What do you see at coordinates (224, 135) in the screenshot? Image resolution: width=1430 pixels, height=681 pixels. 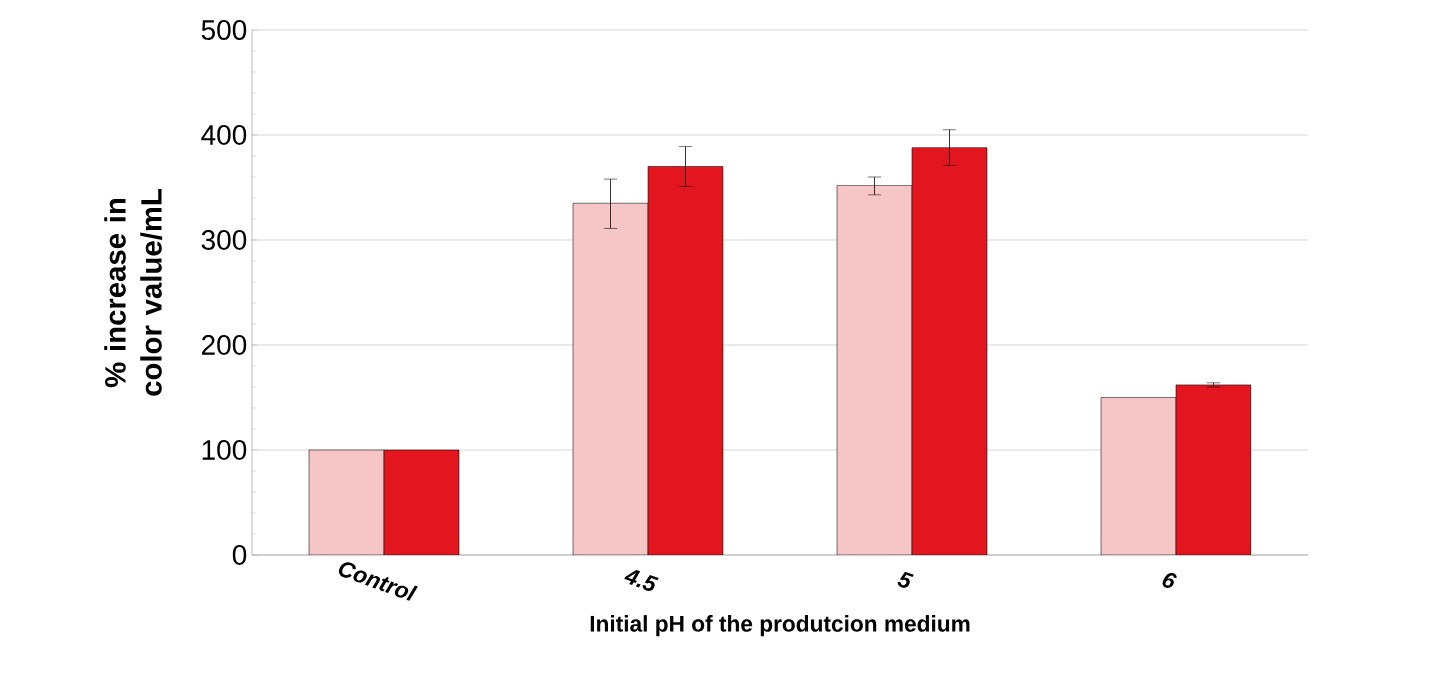 I see `y-tick-label: 400` at bounding box center [224, 135].